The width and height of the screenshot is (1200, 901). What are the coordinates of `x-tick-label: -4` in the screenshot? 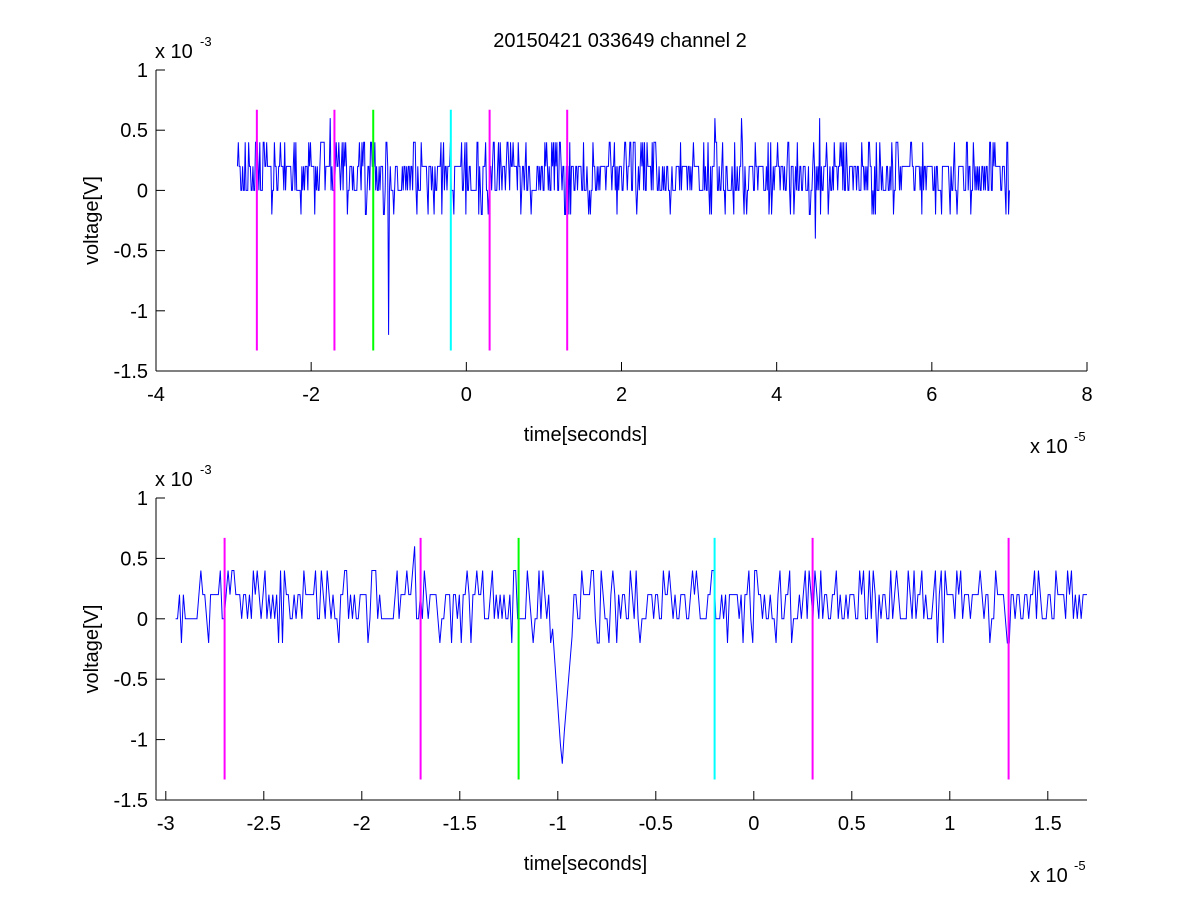 It's located at (156, 395).